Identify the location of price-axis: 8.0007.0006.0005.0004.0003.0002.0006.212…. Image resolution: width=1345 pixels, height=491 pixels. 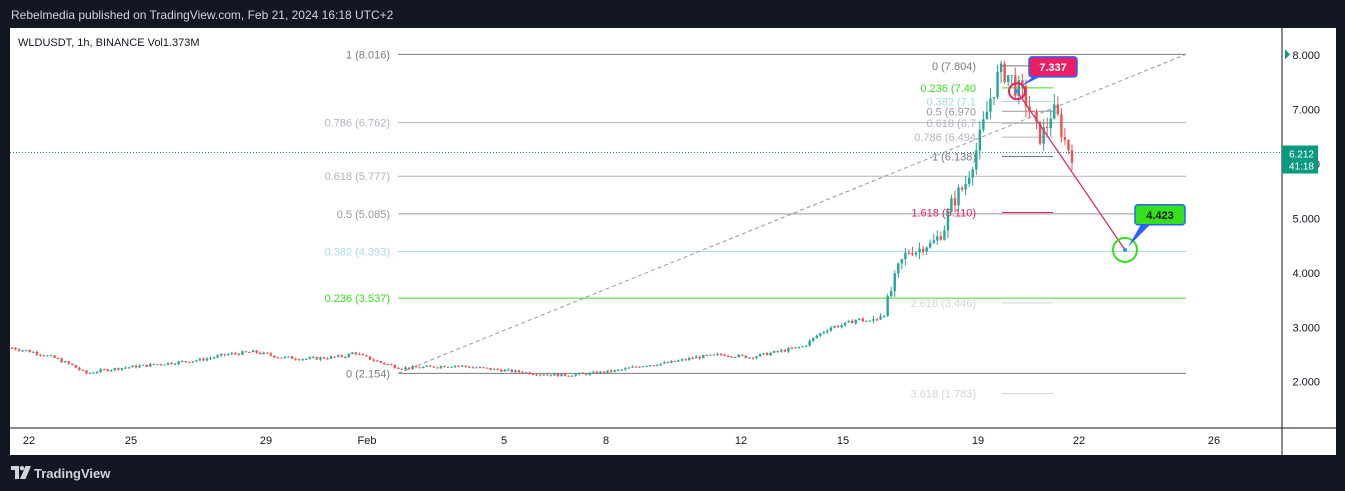
(1301, 219).